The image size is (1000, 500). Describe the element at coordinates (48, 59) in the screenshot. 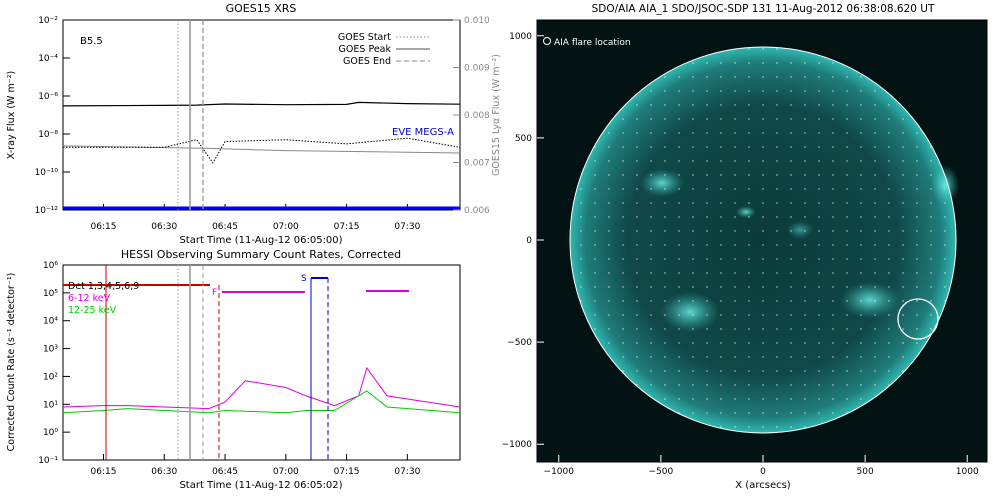

I see `goes-ytick-label: 10⁻⁴` at that location.